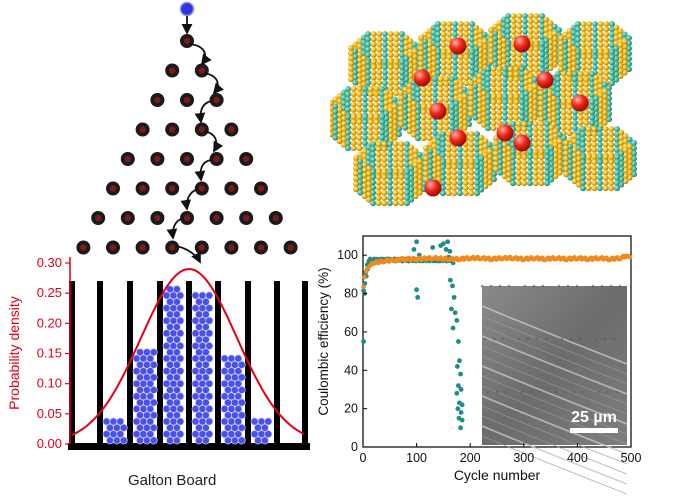 This screenshot has height=499, width=685. What do you see at coordinates (594, 417) in the screenshot?
I see `scale-bar-label: 25 µm` at bounding box center [594, 417].